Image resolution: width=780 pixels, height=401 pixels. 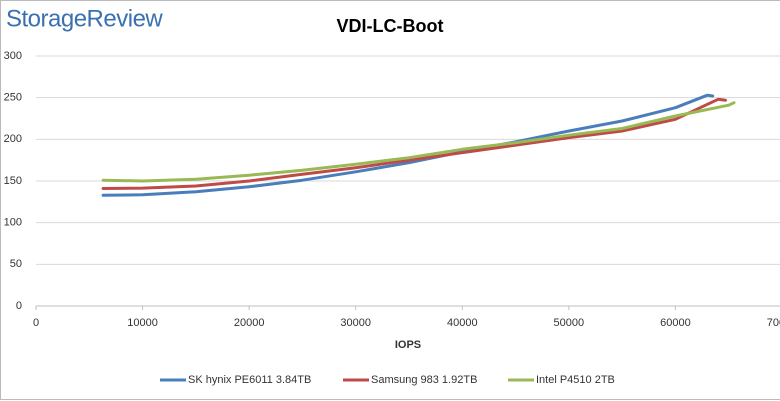 What do you see at coordinates (462, 323) in the screenshot?
I see `x-tick-label: 40000` at bounding box center [462, 323].